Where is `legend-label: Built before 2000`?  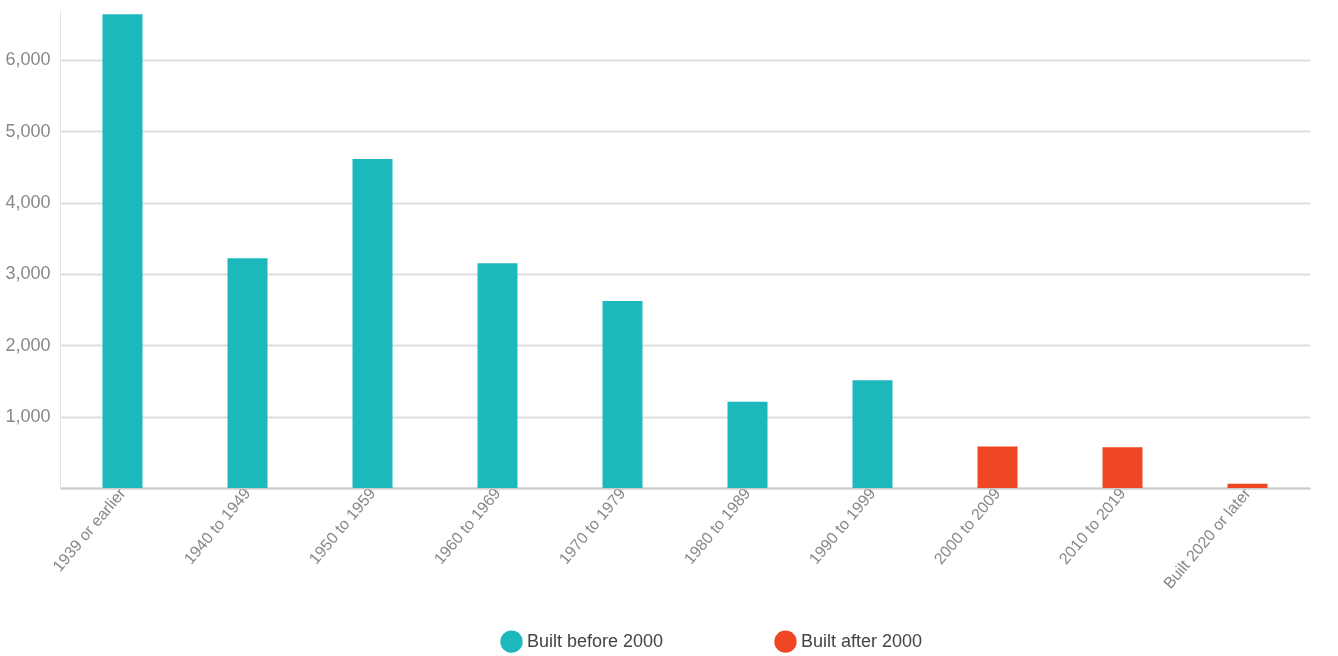 legend-label: Built before 2000 is located at coordinates (595, 640).